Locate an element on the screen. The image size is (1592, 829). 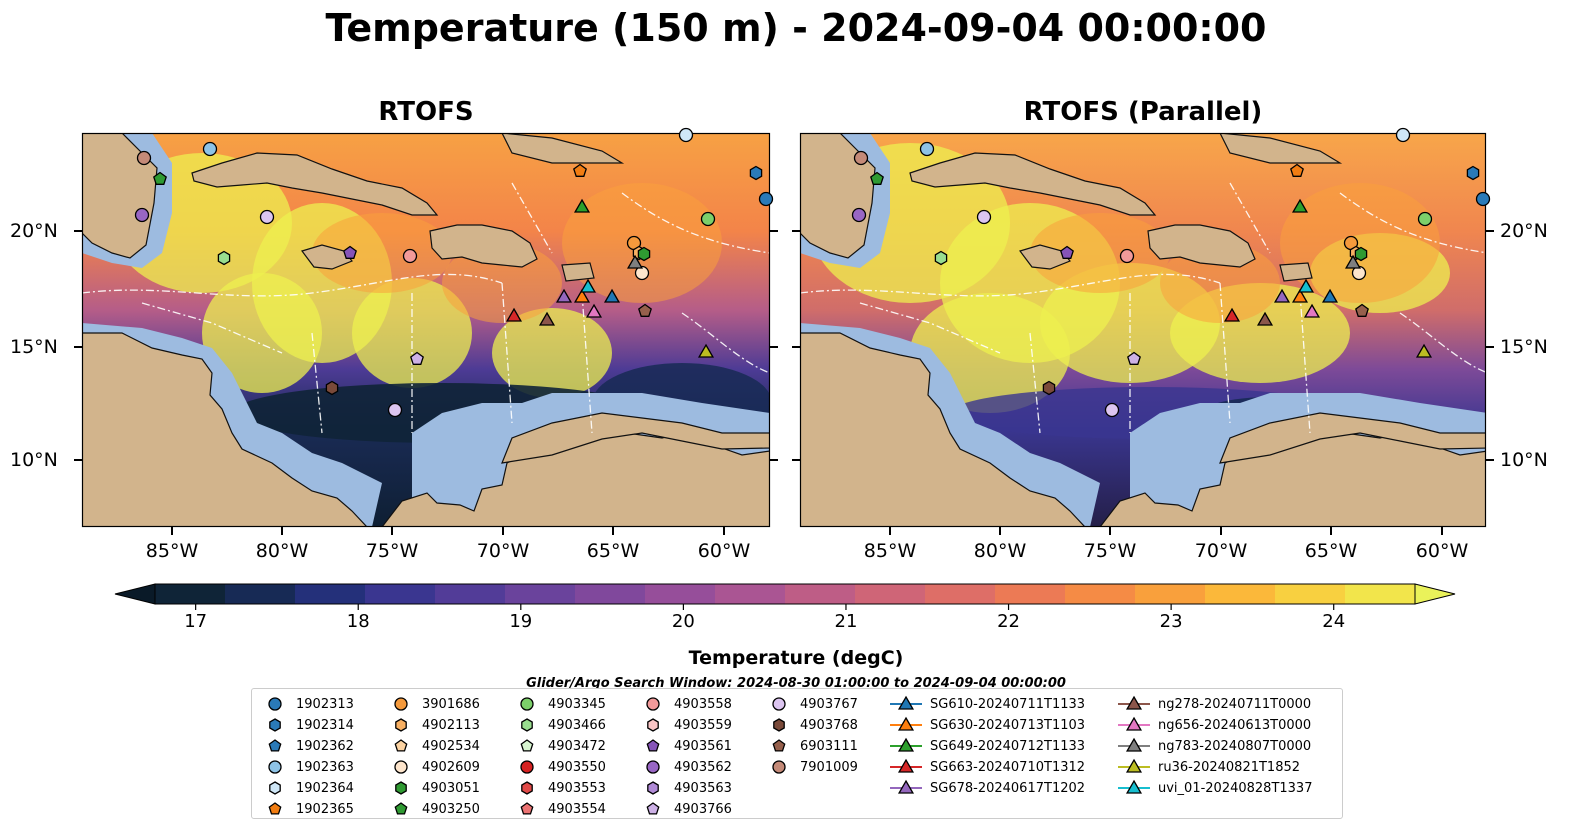
legend-label: 1902364 is located at coordinates (325, 788).